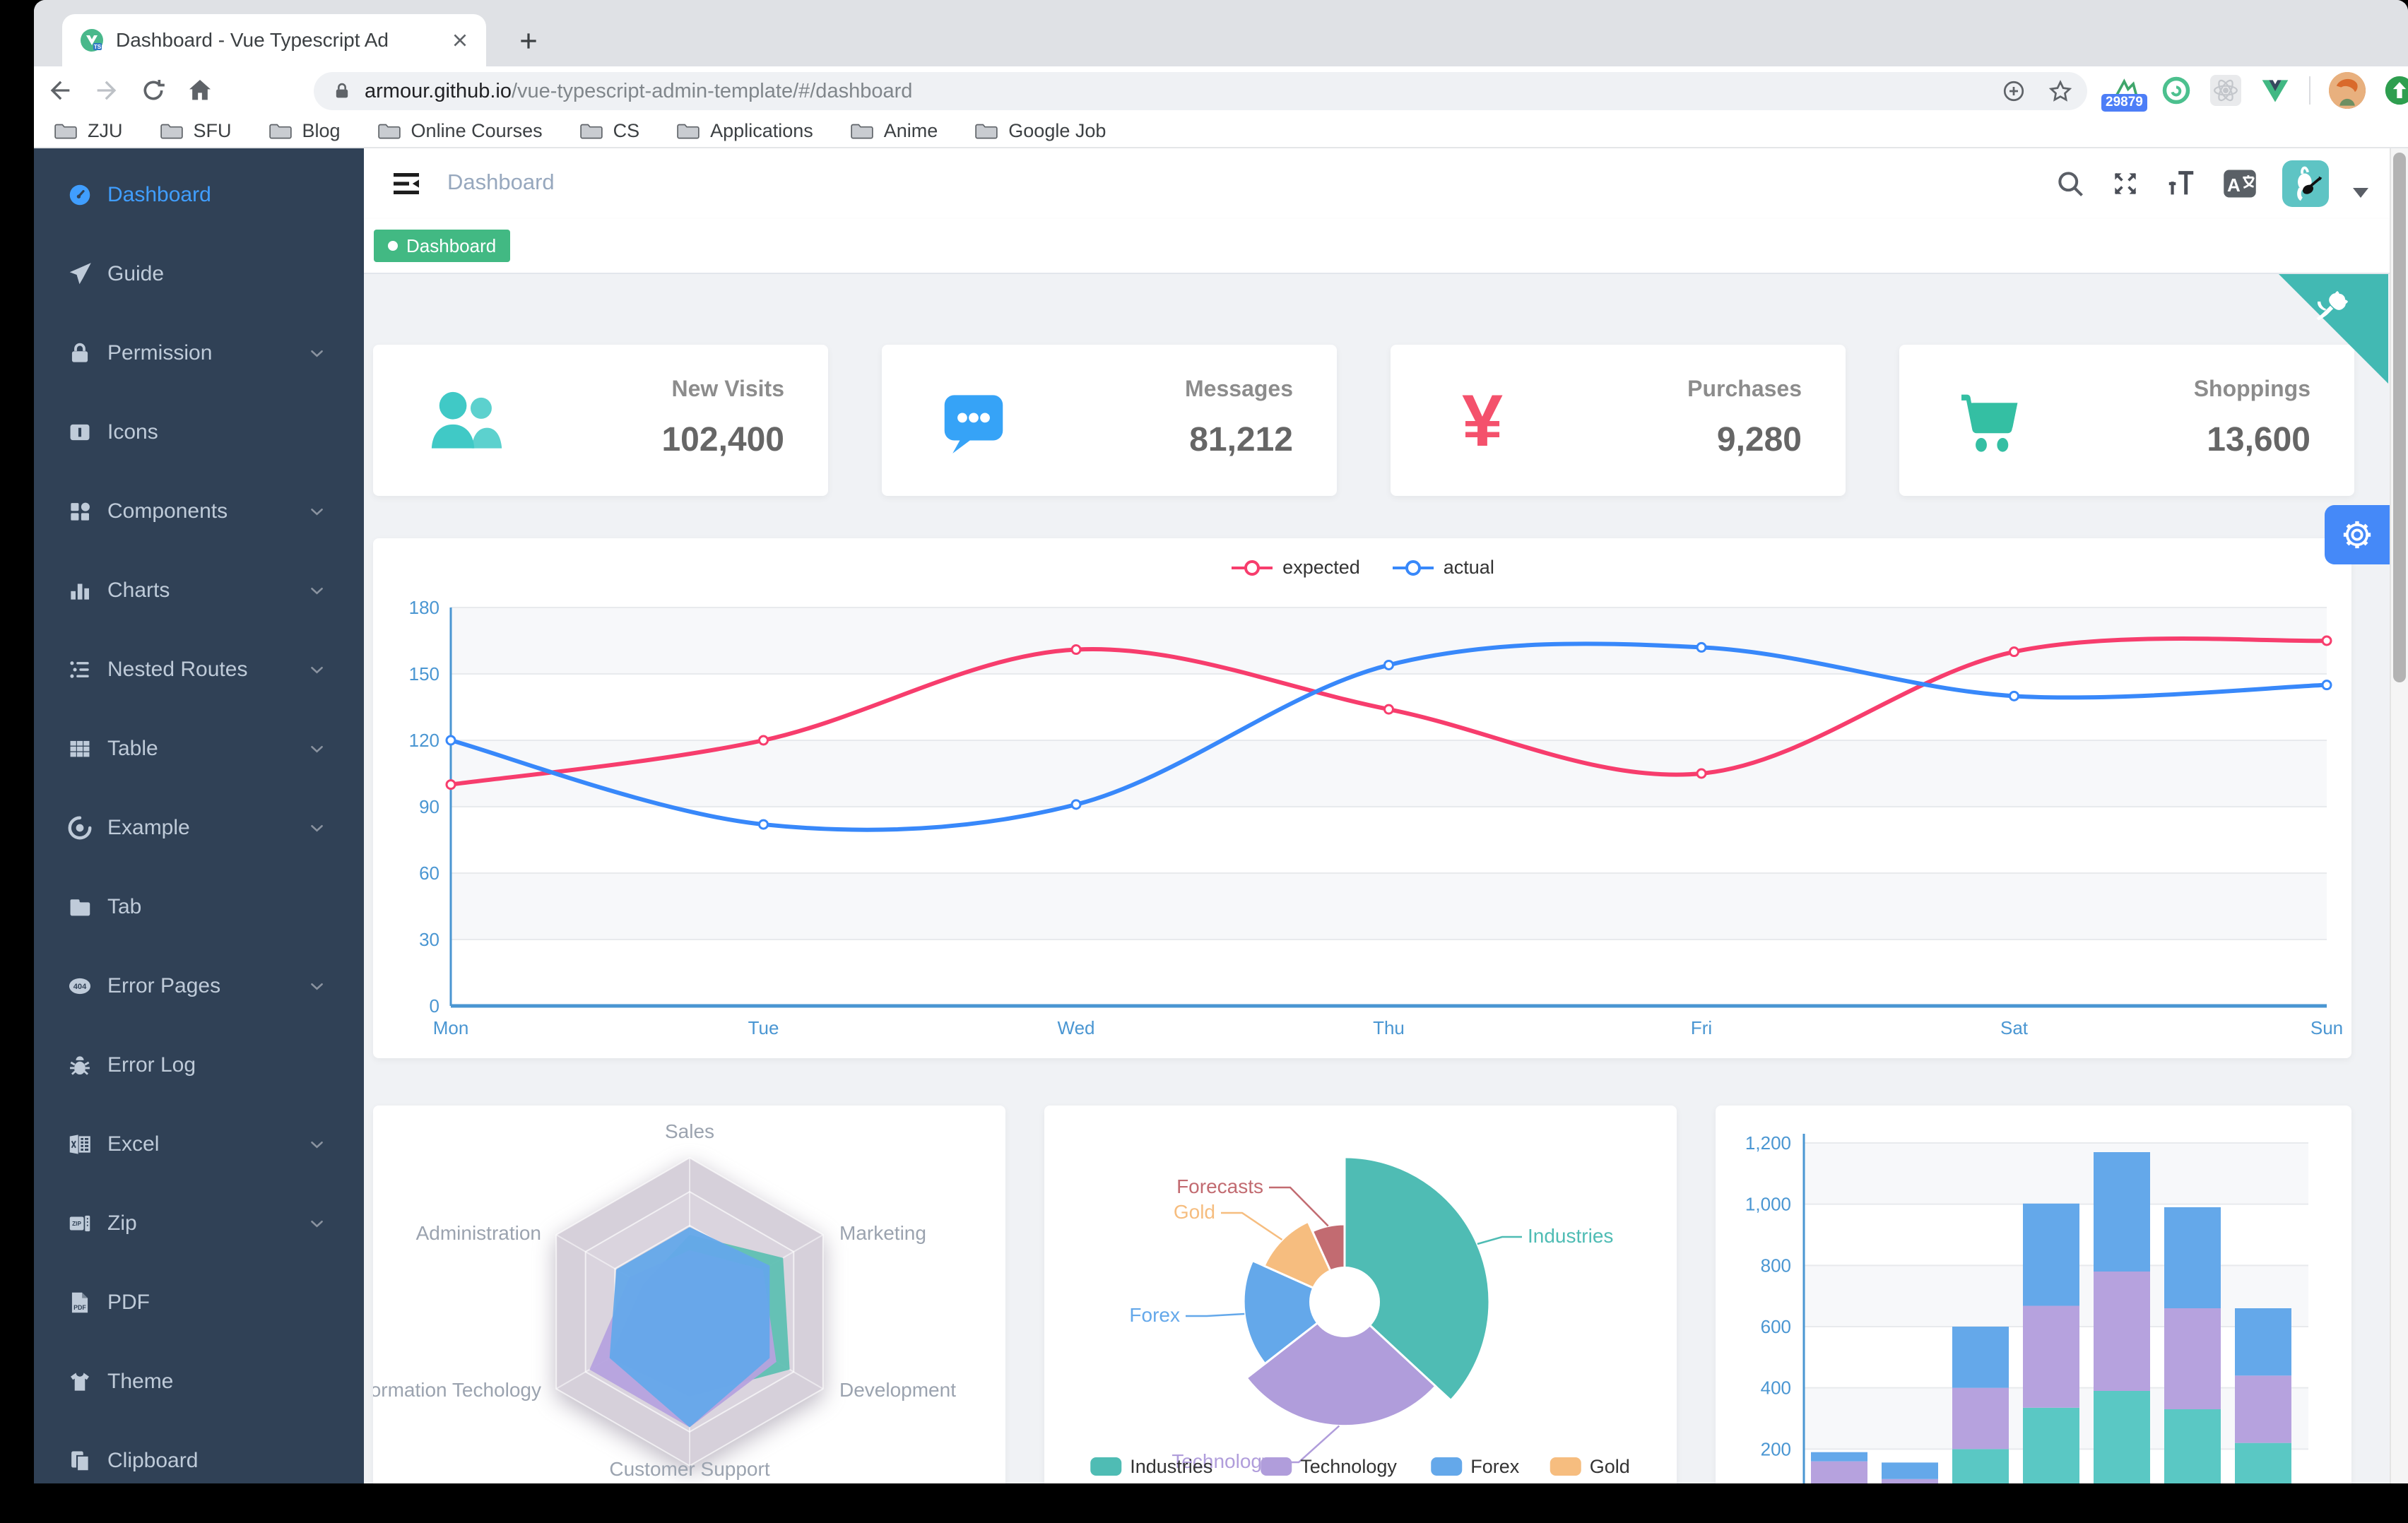  I want to click on svg-text: 1,000, so click(1768, 1204).